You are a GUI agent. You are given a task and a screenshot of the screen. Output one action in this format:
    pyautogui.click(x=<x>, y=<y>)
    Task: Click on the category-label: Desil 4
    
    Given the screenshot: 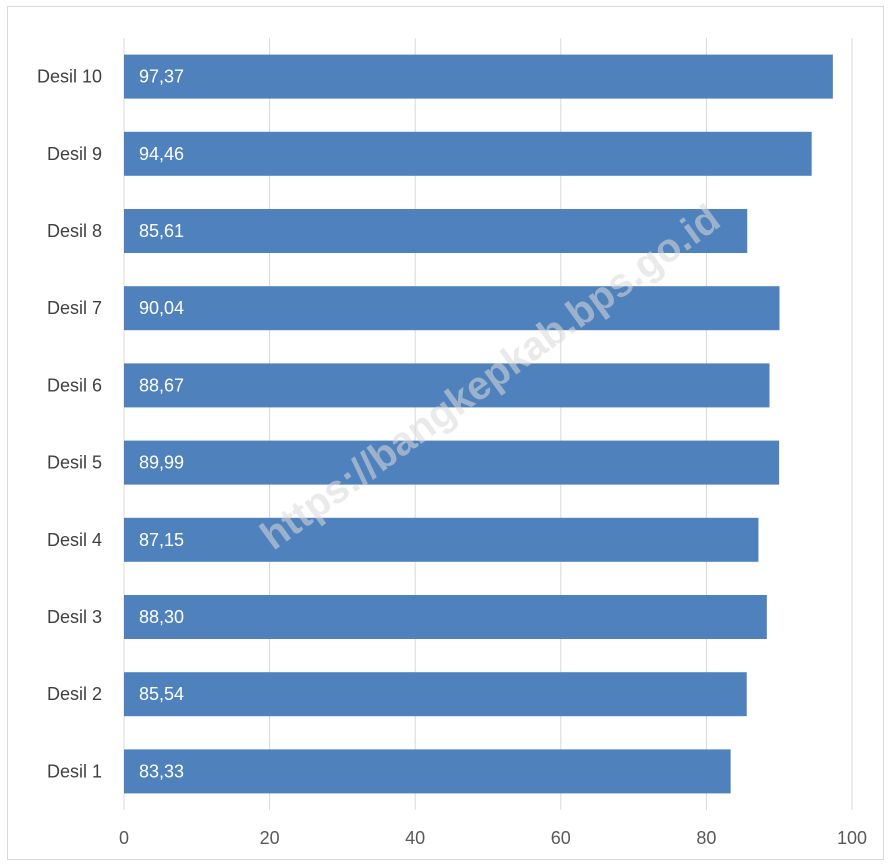 What is the action you would take?
    pyautogui.click(x=74, y=540)
    